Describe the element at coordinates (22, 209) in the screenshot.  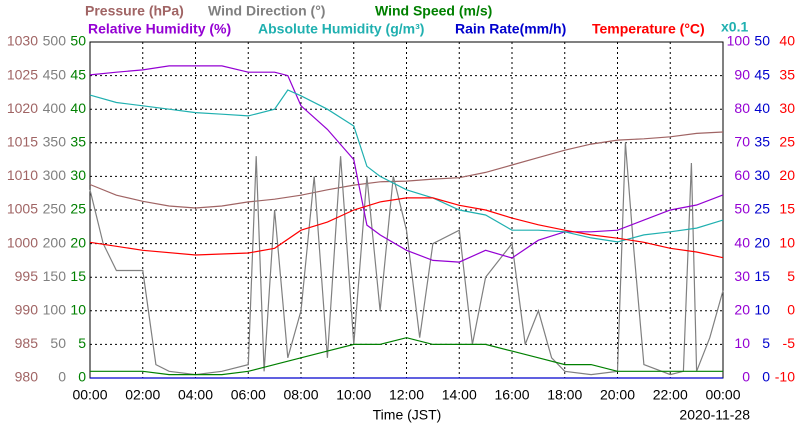
I see `y-tick-label: 1005` at that location.